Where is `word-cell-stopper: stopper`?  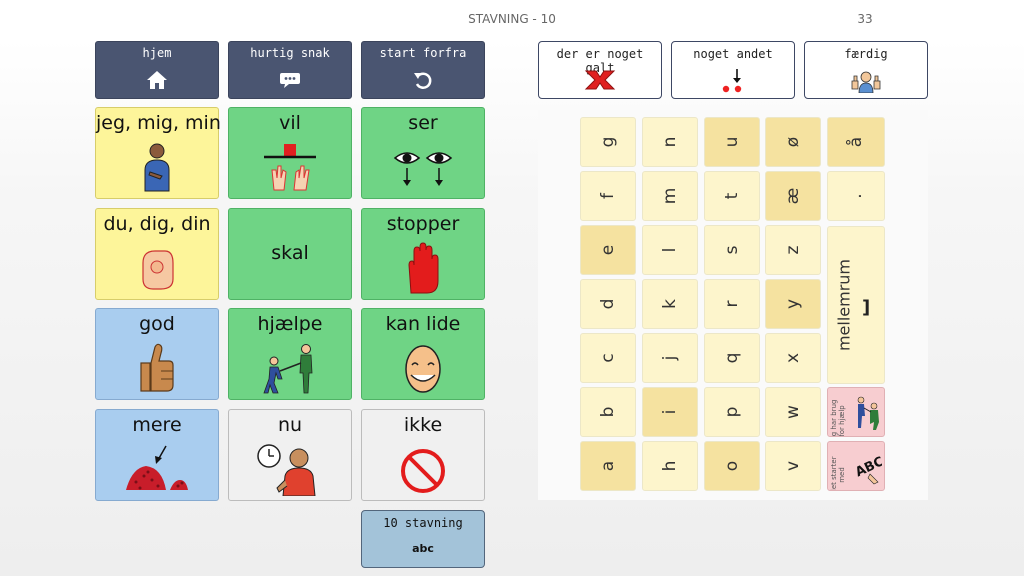
word-cell-stopper: stopper is located at coordinates (423, 254).